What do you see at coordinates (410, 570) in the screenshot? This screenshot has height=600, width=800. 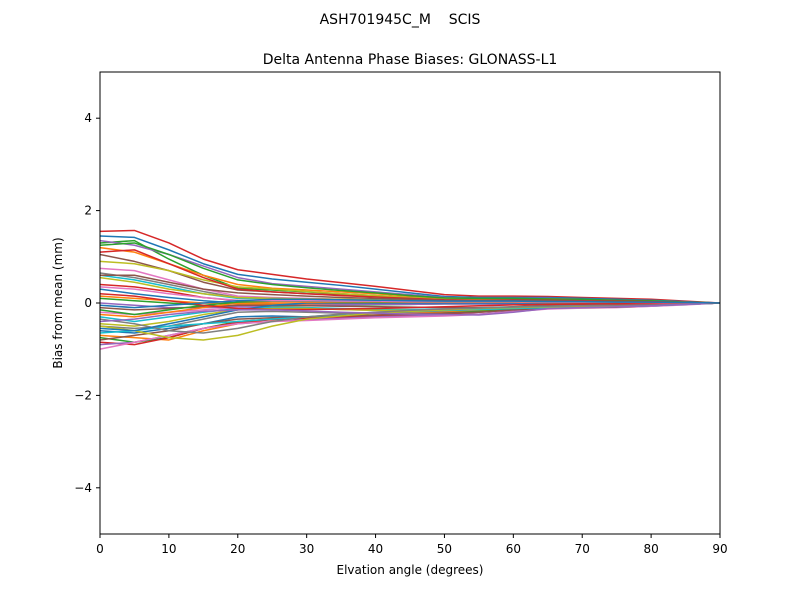 I see `x-axis-label: Elvation angle (degrees)` at bounding box center [410, 570].